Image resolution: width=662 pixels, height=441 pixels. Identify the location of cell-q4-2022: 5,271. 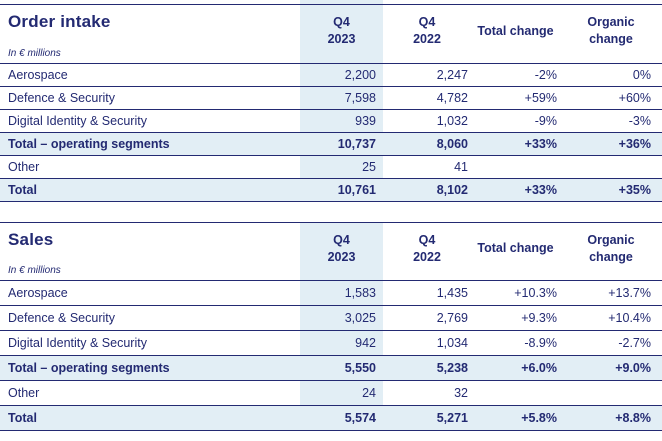
(427, 417).